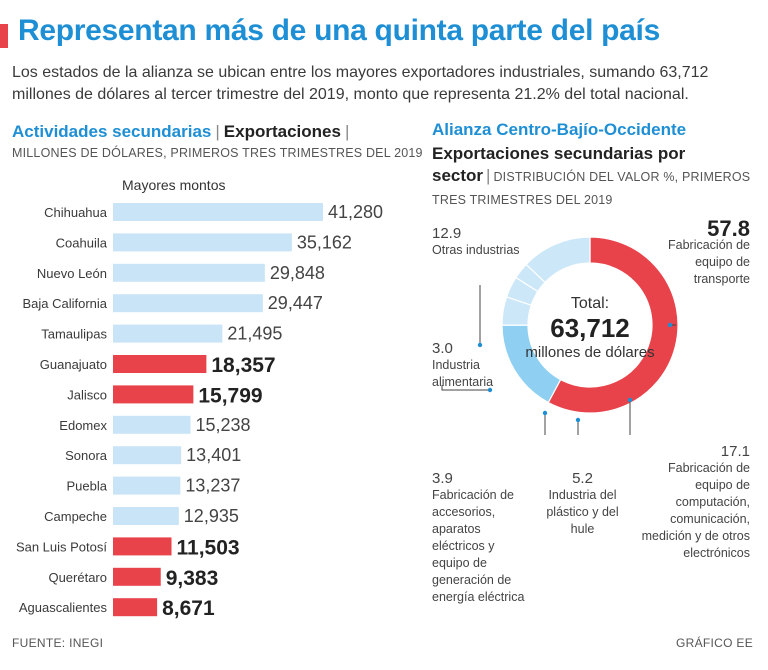 Image resolution: width=768 pixels, height=670 pixels. I want to click on slice-label-otras: 12.9 Otras industrias, so click(477, 242).